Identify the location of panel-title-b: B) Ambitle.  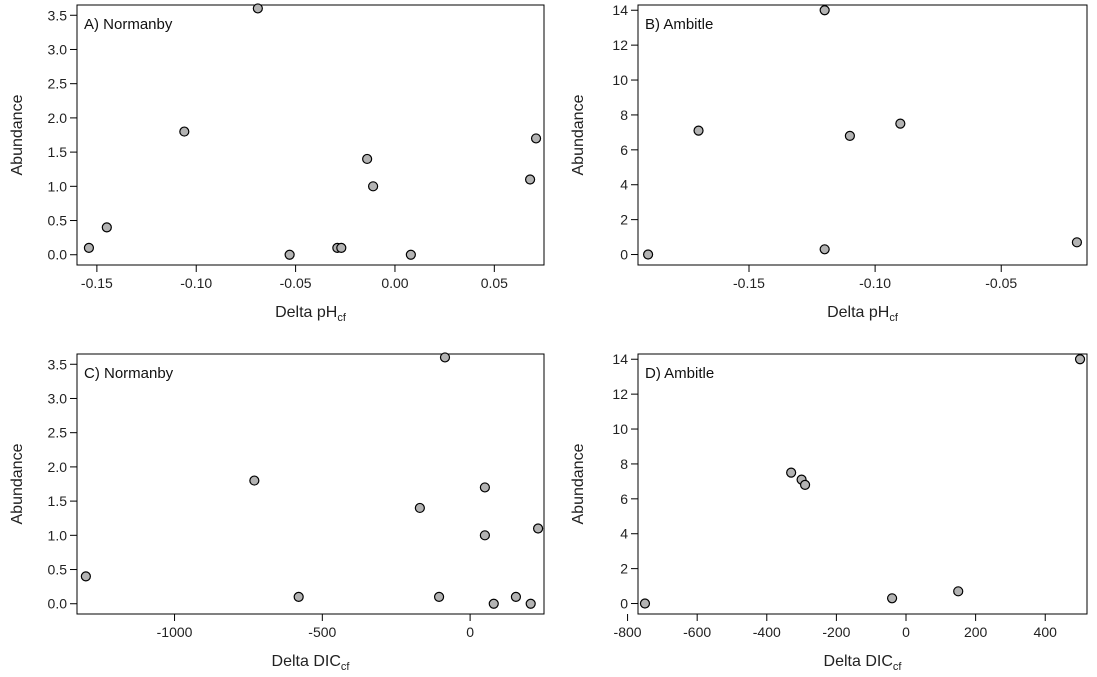
(679, 24).